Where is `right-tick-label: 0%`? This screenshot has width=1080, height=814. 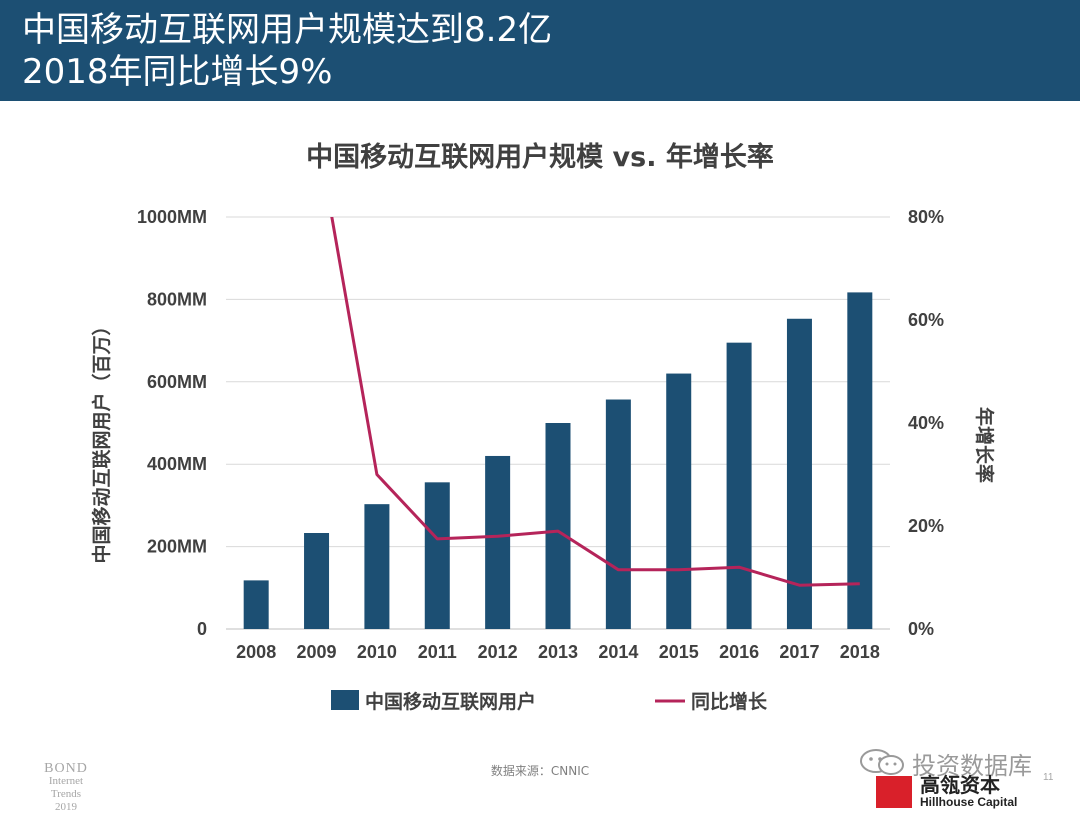 right-tick-label: 0% is located at coordinates (921, 629).